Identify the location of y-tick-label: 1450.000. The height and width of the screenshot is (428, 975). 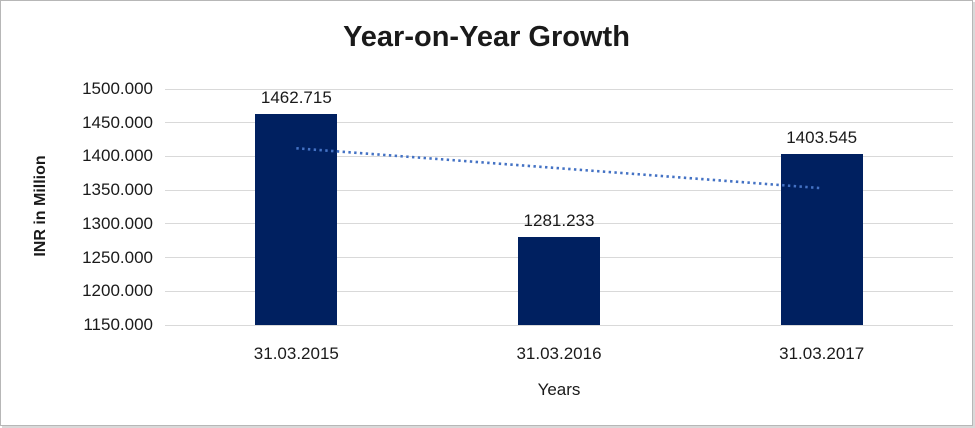
(117, 122).